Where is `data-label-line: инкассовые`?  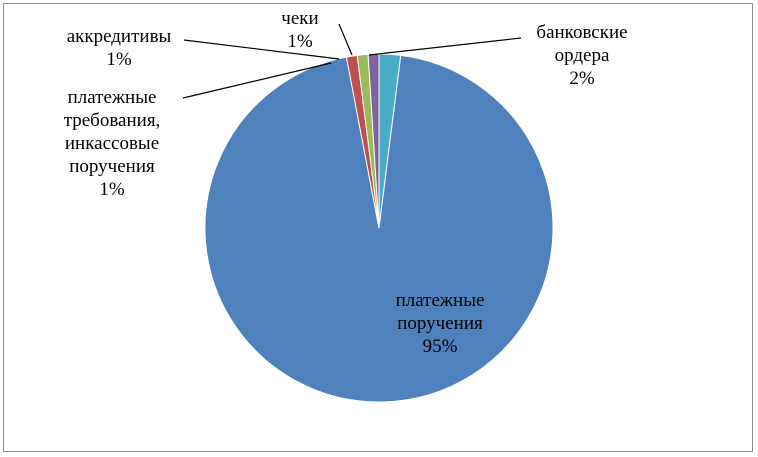 data-label-line: инкассовые is located at coordinates (112, 143).